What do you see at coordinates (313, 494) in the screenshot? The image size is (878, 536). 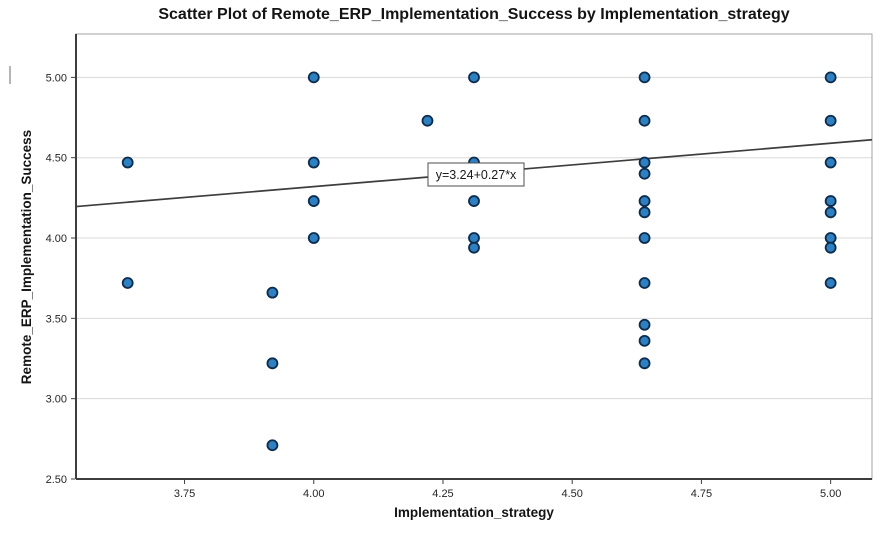 I see `x-tick-label: 4.00` at bounding box center [313, 494].